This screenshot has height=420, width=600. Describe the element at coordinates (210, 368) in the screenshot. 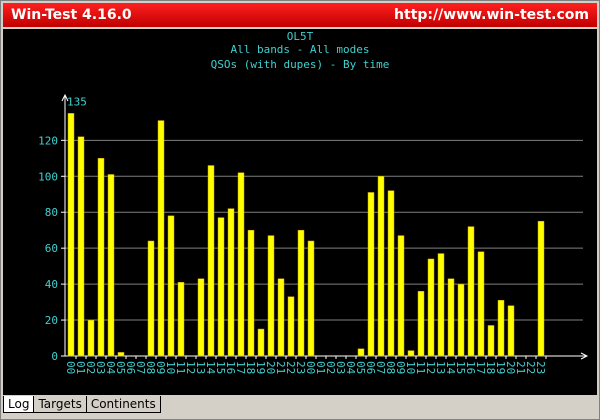

I see `x-tick-label: 14` at that location.